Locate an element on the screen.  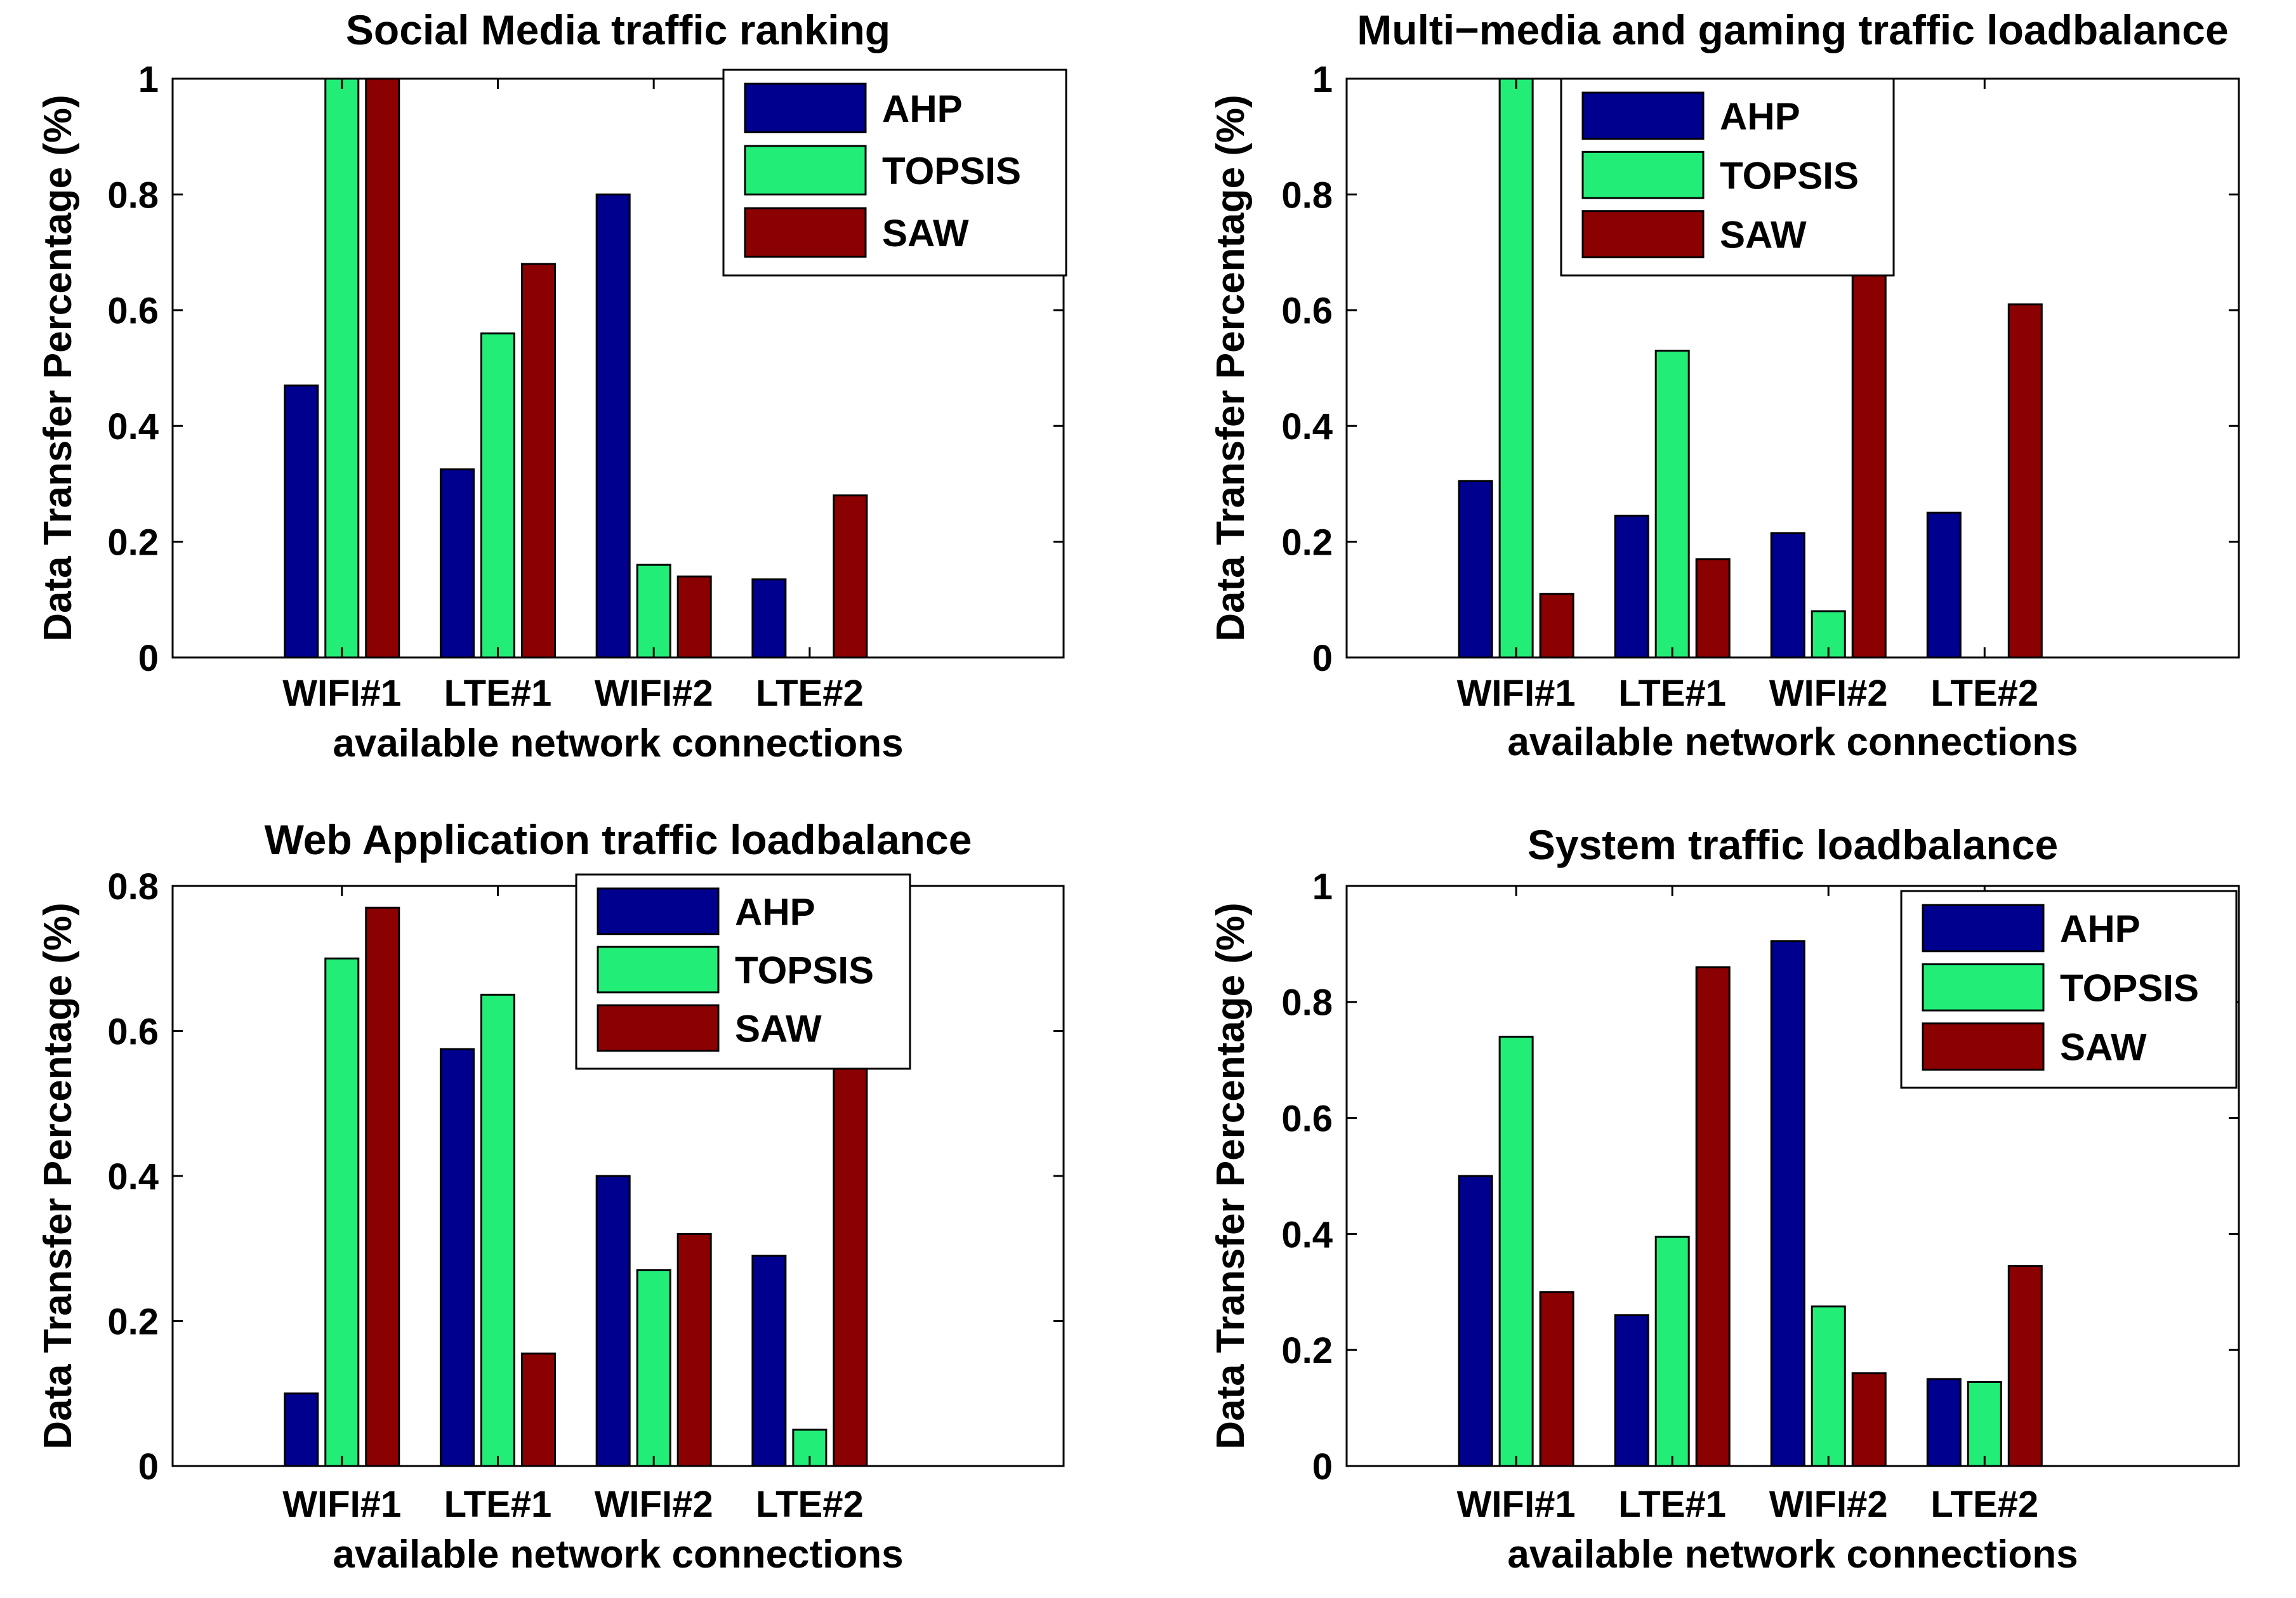
chart-title: System traffic loadbalance is located at coordinates (1793, 845).